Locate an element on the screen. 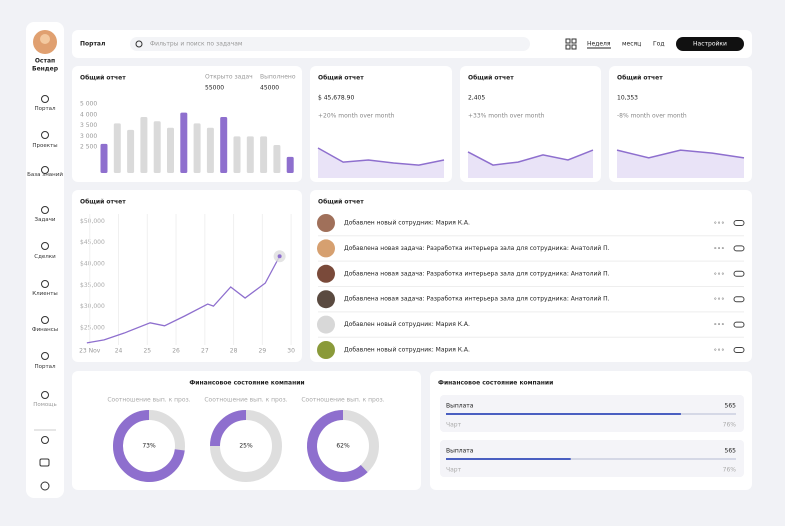 Image resolution: width=785 pixels, height=526 pixels. x-tick-label: 25 is located at coordinates (147, 351).